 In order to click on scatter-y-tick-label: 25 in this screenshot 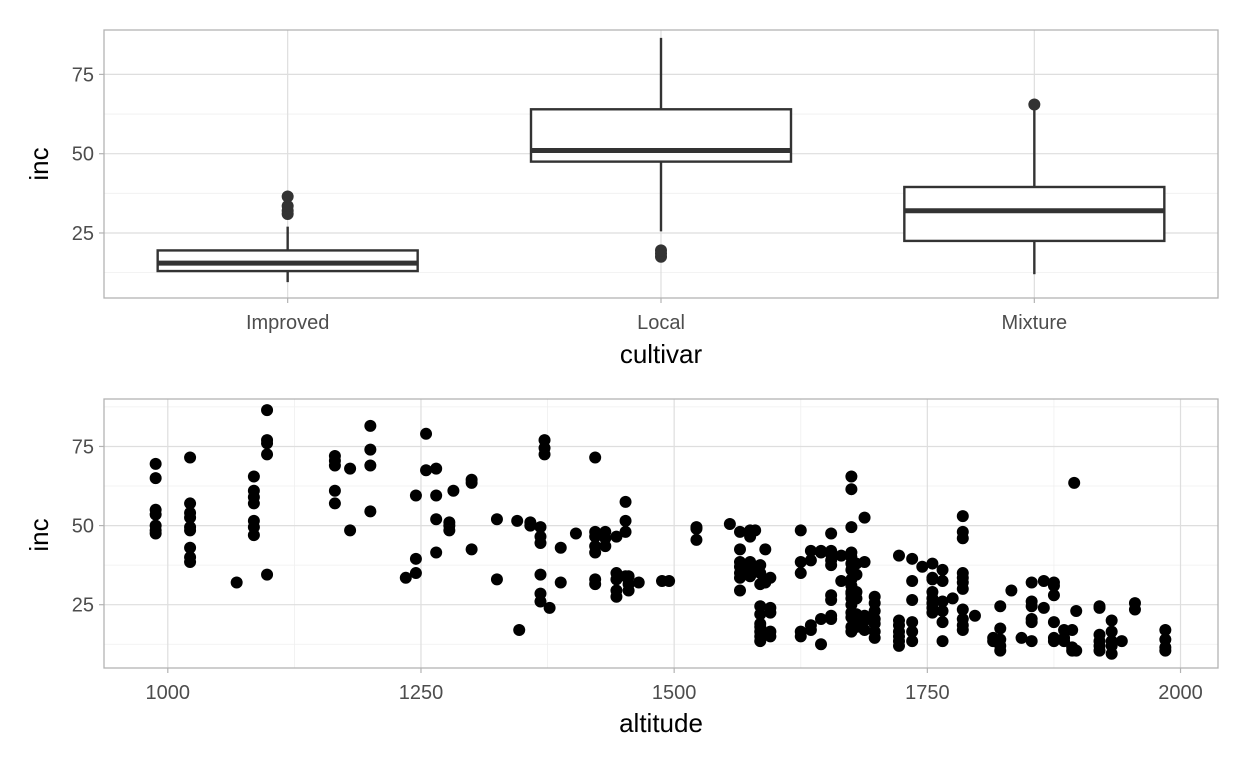, I will do `click(83, 606)`.